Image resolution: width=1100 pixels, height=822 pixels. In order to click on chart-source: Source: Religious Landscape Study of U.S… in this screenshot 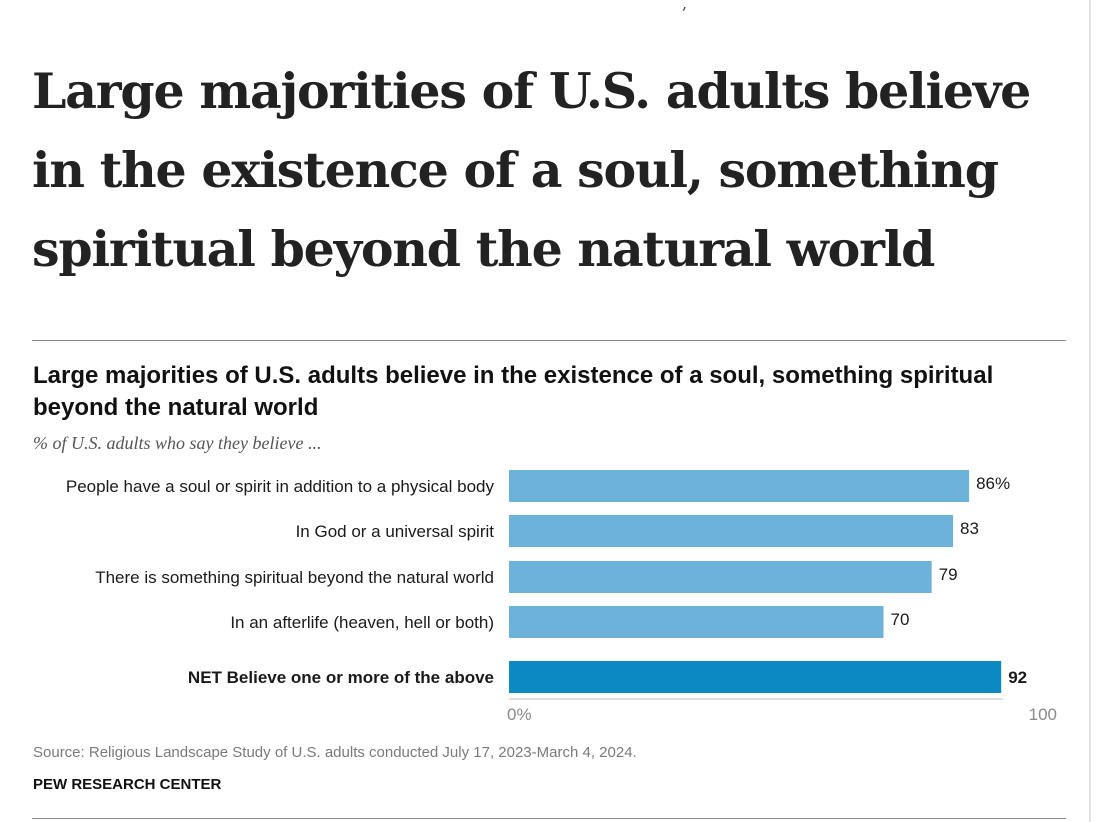, I will do `click(335, 752)`.